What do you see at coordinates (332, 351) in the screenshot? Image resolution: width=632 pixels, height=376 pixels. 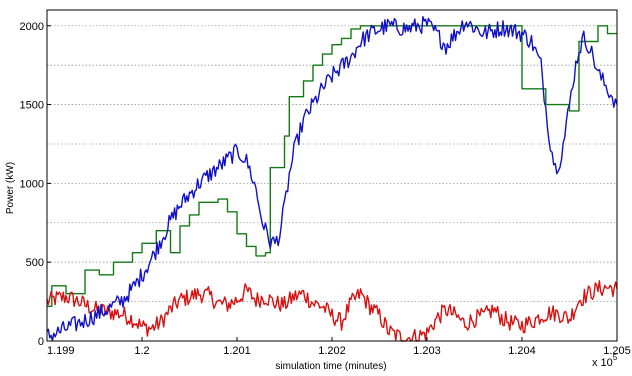 I see `x-tick-label-3: 1.202` at bounding box center [332, 351].